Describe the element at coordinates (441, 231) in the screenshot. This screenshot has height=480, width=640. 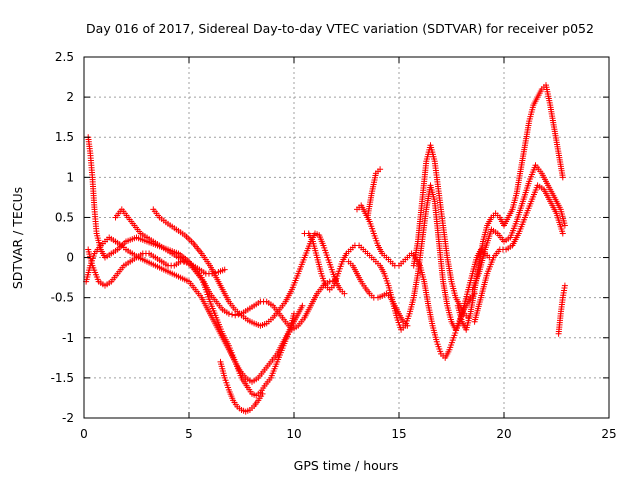
I see `series-arc-k` at that location.